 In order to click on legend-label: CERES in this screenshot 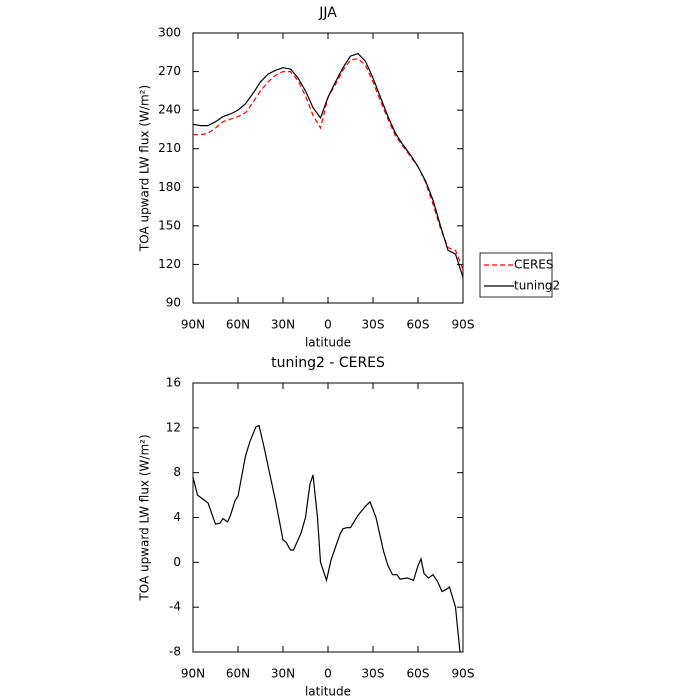, I will do `click(534, 265)`.